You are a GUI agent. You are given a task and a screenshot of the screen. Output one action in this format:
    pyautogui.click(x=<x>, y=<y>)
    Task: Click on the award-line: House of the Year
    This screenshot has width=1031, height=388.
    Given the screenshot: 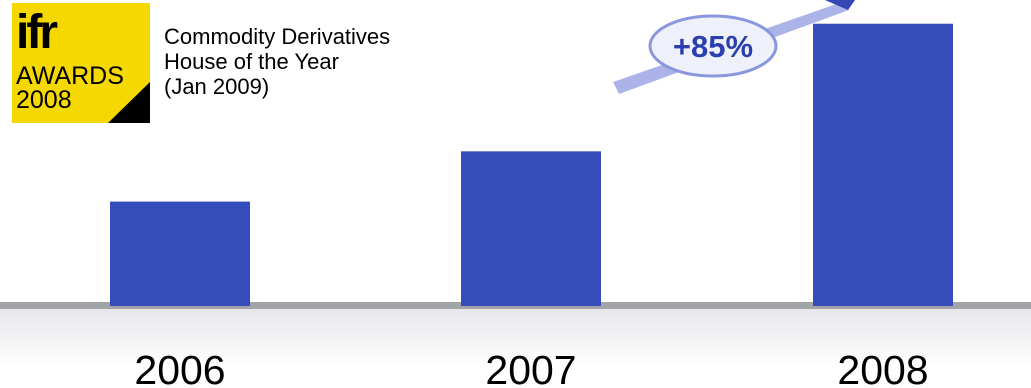 What is the action you would take?
    pyautogui.click(x=277, y=61)
    